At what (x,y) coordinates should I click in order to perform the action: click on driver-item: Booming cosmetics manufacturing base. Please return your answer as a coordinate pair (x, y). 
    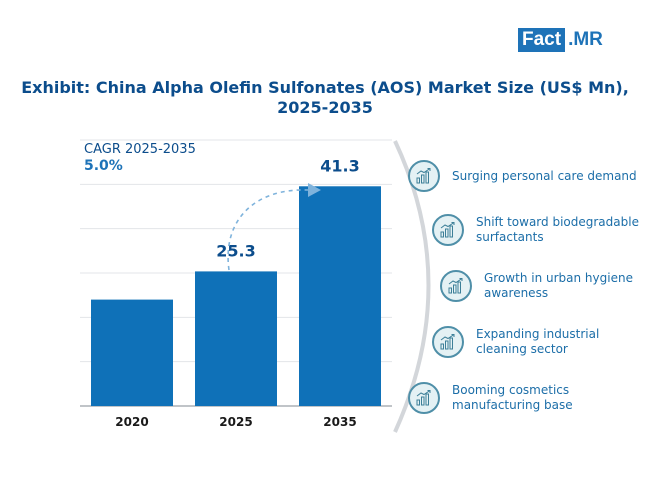
    Looking at the image, I should click on (529, 398).